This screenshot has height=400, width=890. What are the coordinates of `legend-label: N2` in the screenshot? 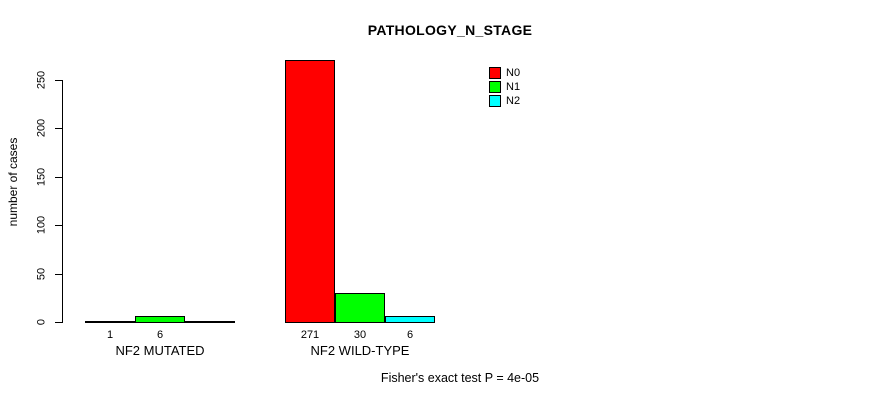 It's located at (513, 100).